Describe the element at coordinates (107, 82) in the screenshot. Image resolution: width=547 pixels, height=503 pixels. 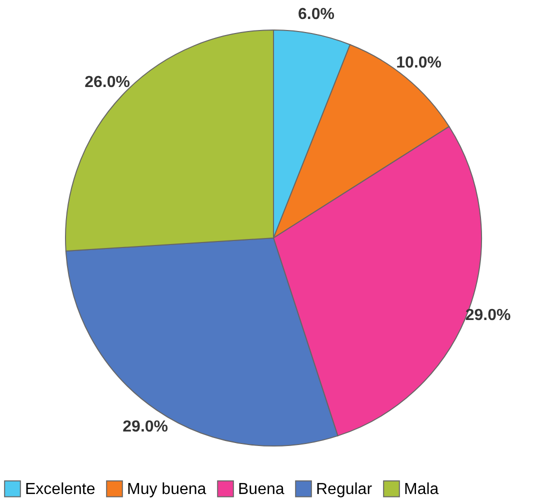
I see `data-label: 26.0%` at that location.